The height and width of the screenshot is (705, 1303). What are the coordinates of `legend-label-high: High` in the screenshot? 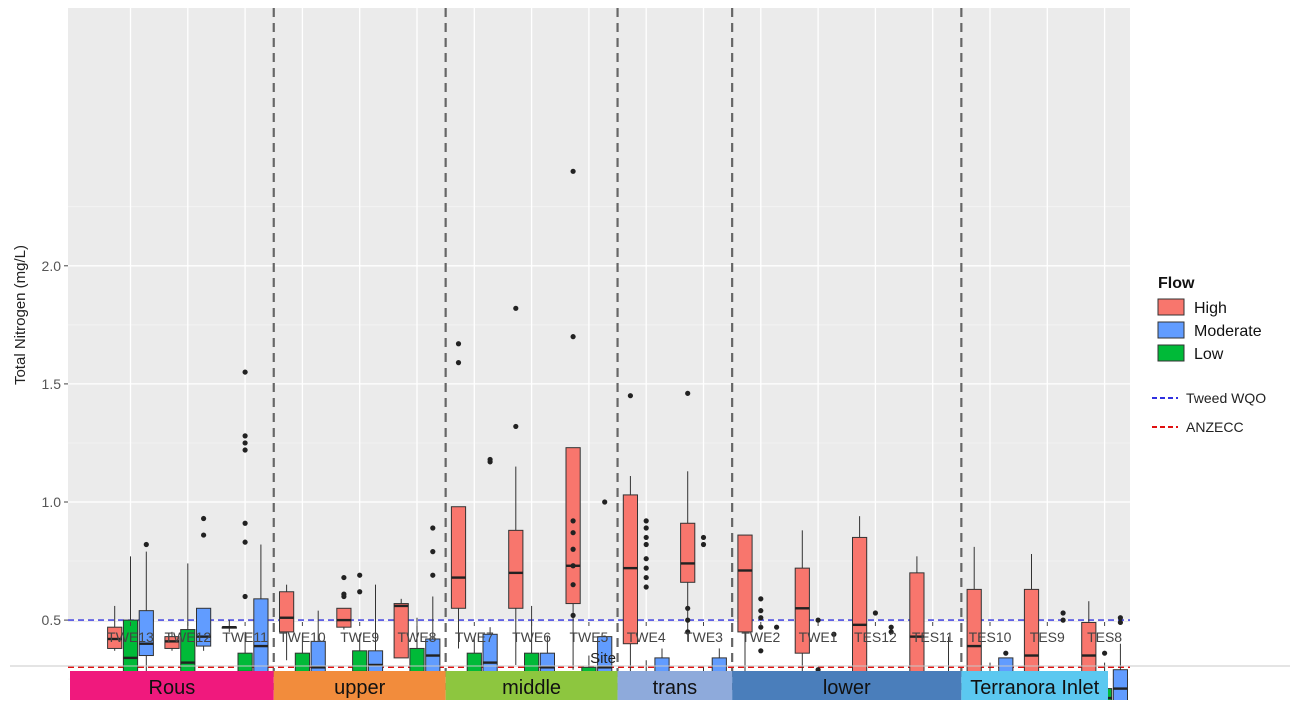 It's located at (1210, 308).